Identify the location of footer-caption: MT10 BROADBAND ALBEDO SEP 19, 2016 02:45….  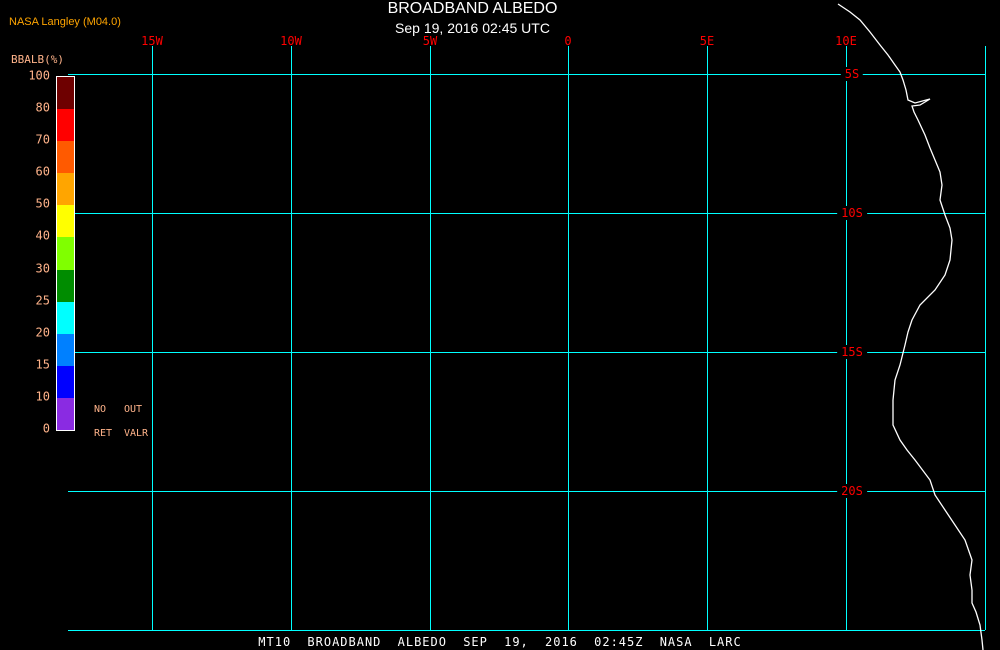
(500, 642).